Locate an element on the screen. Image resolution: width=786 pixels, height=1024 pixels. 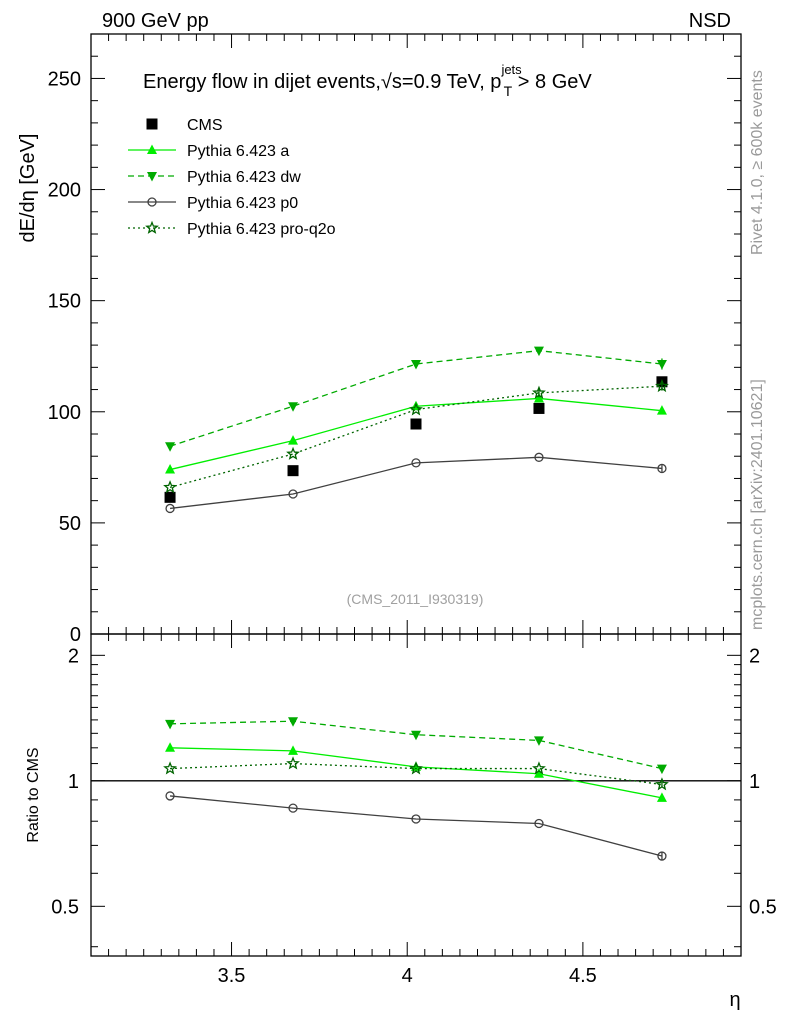
legend-entry-cms: CMS is located at coordinates (184, 125).